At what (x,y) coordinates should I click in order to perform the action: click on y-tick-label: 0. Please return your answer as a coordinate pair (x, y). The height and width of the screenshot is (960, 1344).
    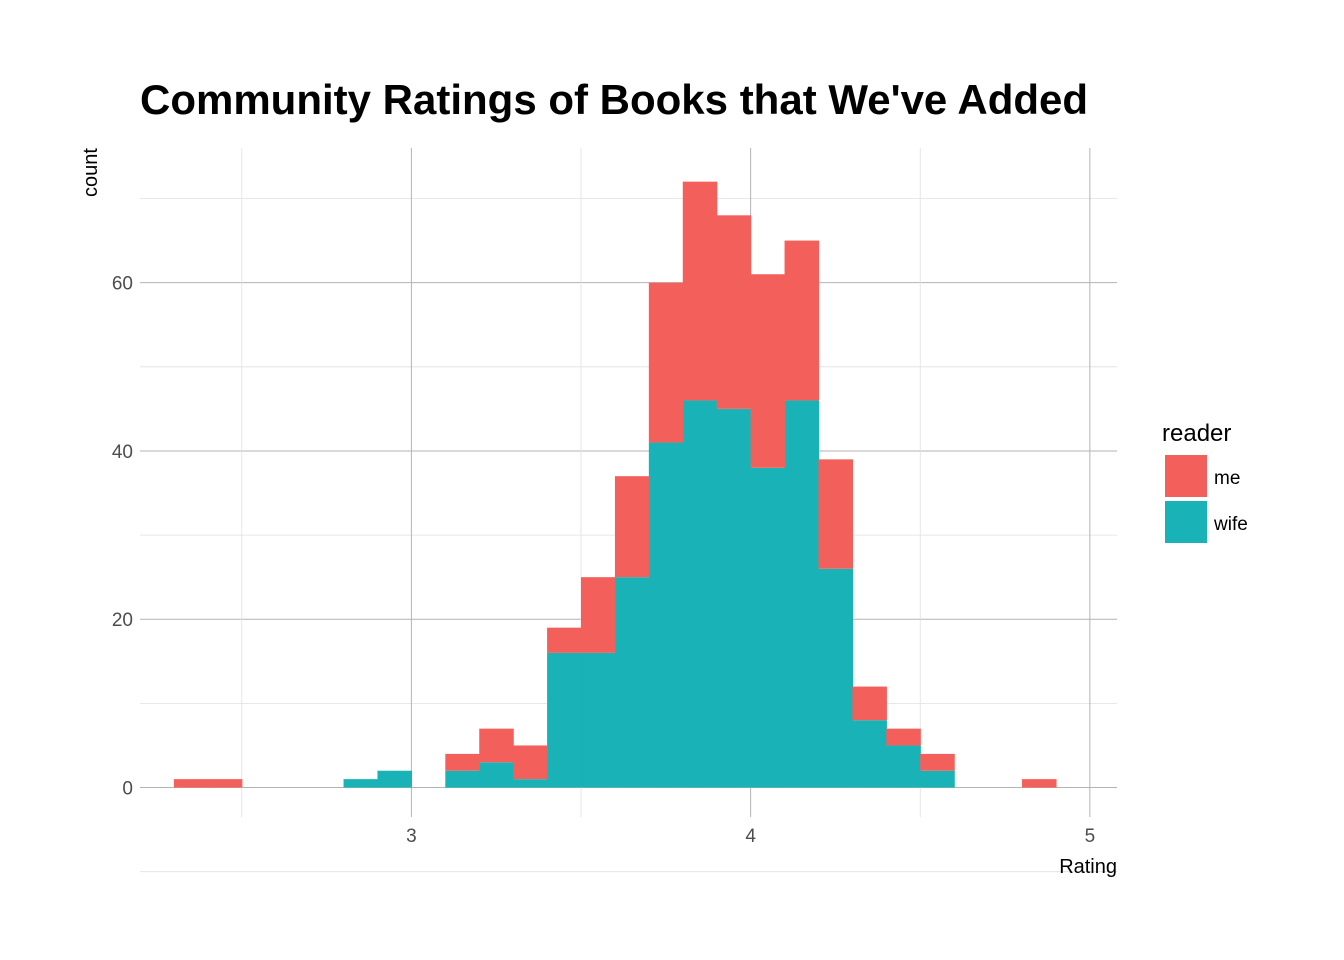
    Looking at the image, I should click on (127, 789).